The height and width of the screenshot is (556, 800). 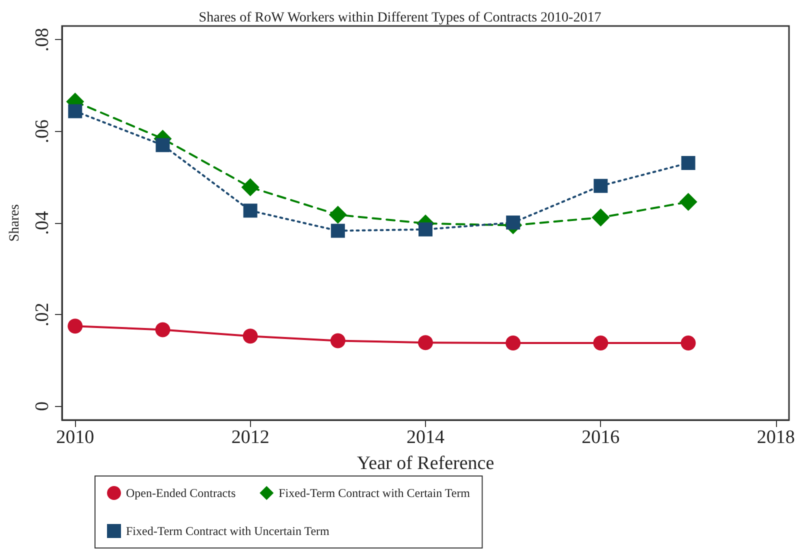 I want to click on x-tick-label: 2012, so click(x=250, y=437).